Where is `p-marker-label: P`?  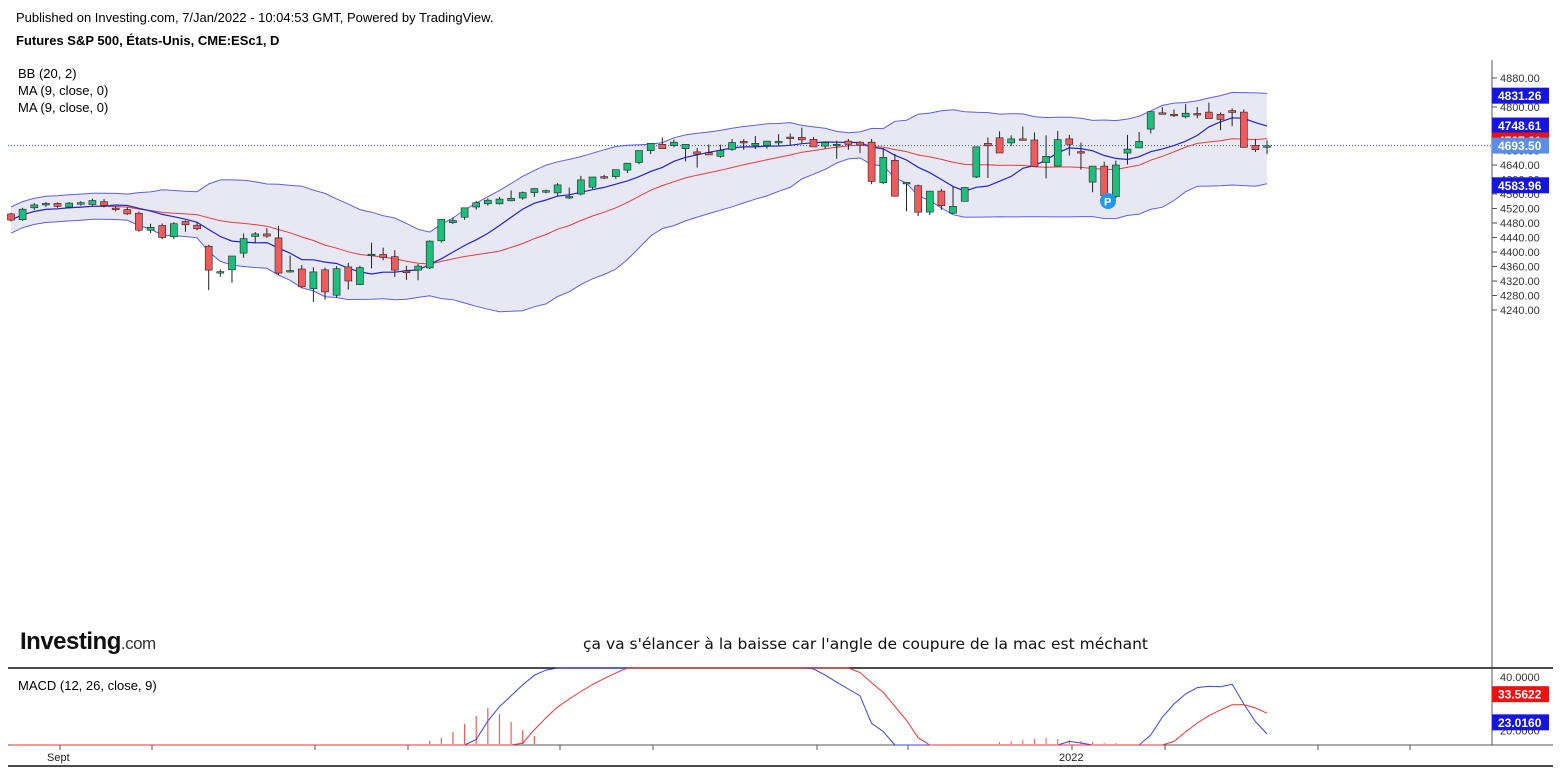
p-marker-label: P is located at coordinates (1107, 203).